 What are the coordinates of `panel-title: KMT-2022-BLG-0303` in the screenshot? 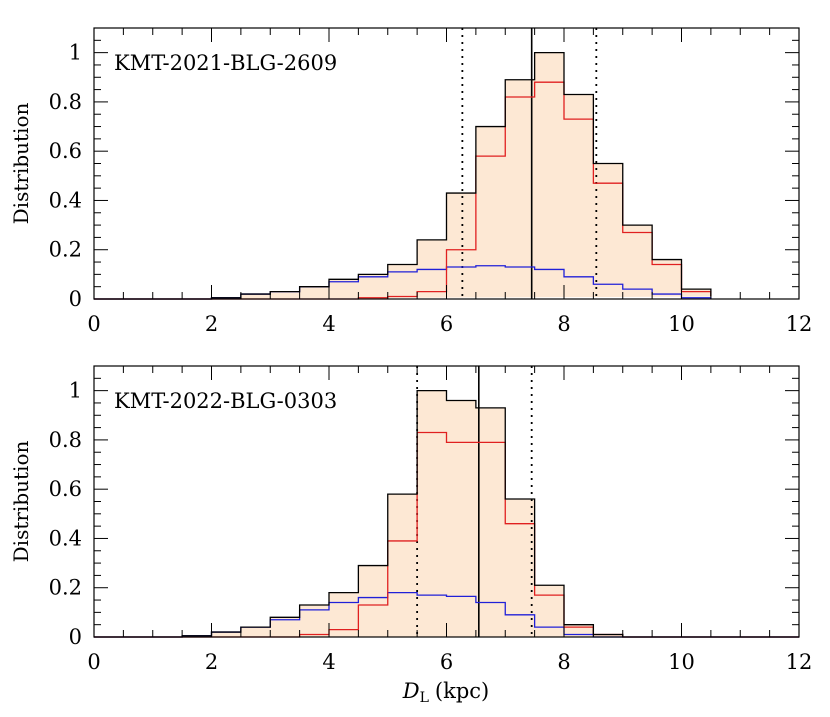 It's located at (225, 401).